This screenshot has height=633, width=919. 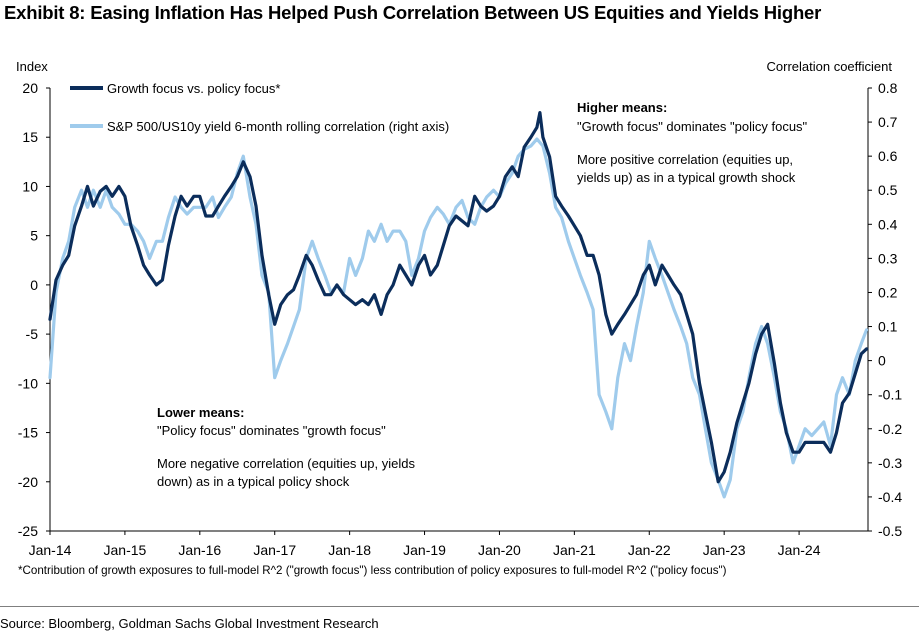 What do you see at coordinates (459, 606) in the screenshot?
I see `source-divider` at bounding box center [459, 606].